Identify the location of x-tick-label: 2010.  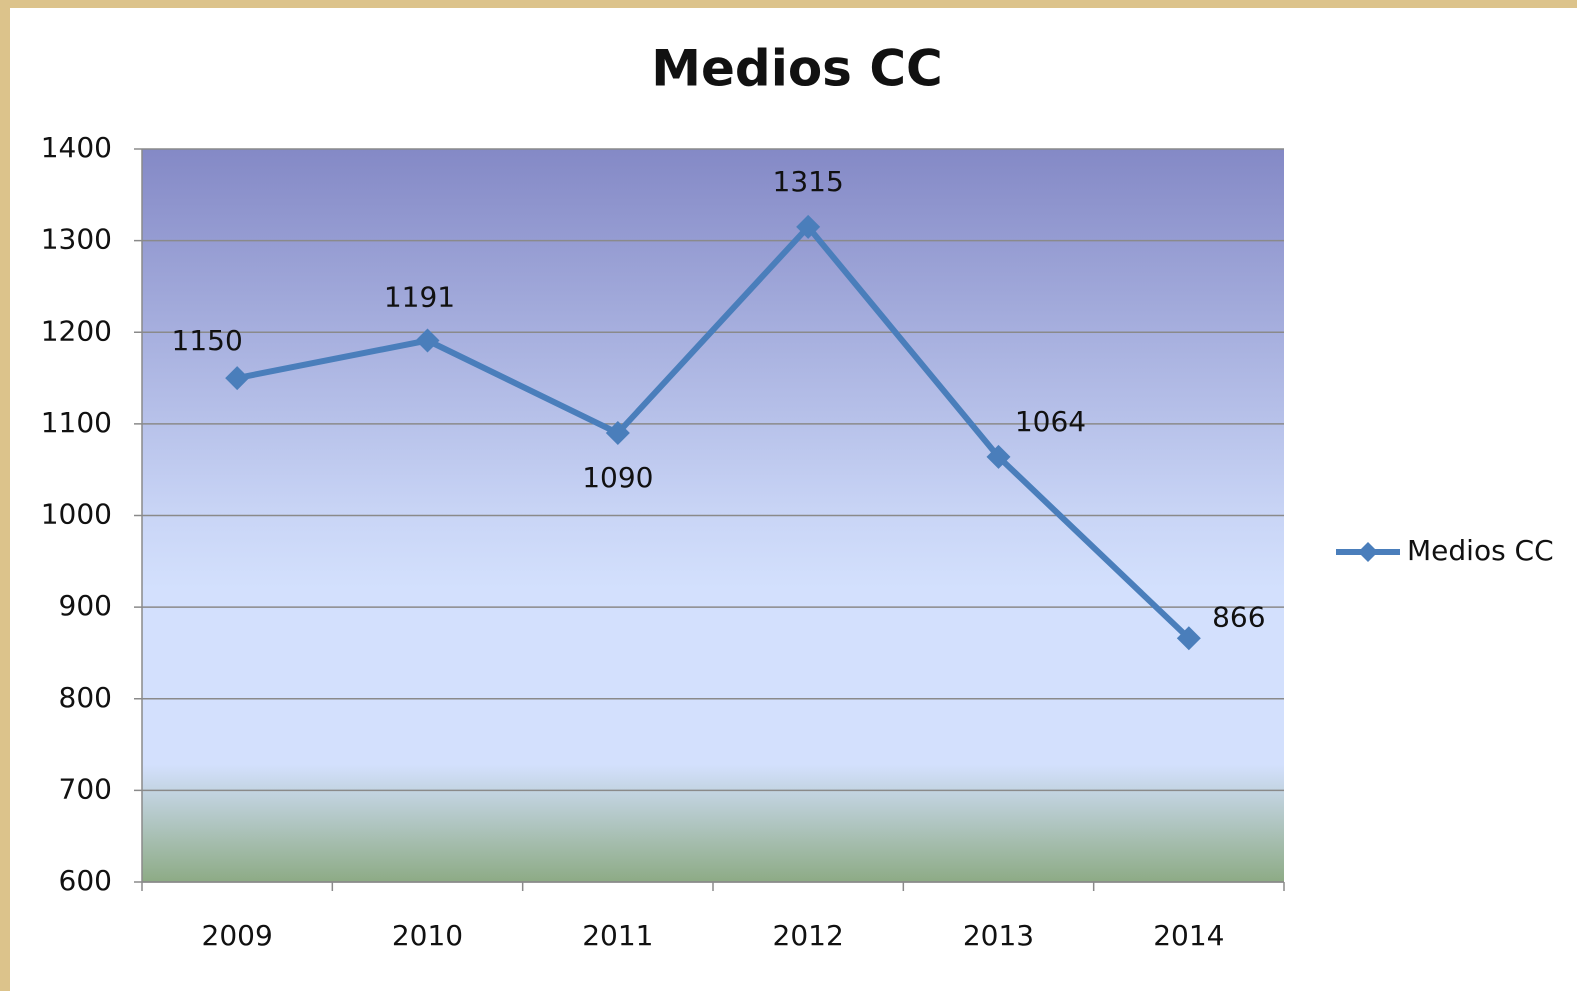
(427, 935).